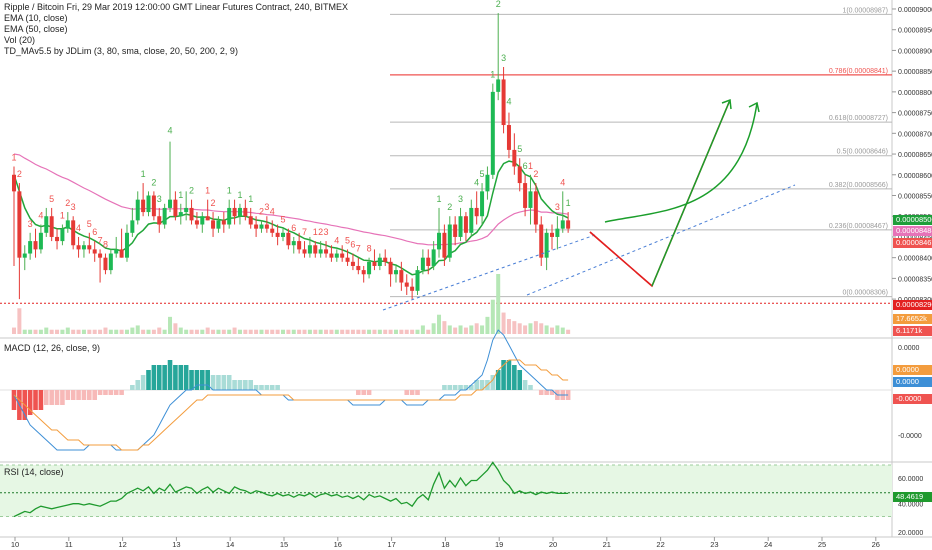 This screenshot has width=932, height=550. I want to click on legend-volume: Vol (20), so click(20, 40).